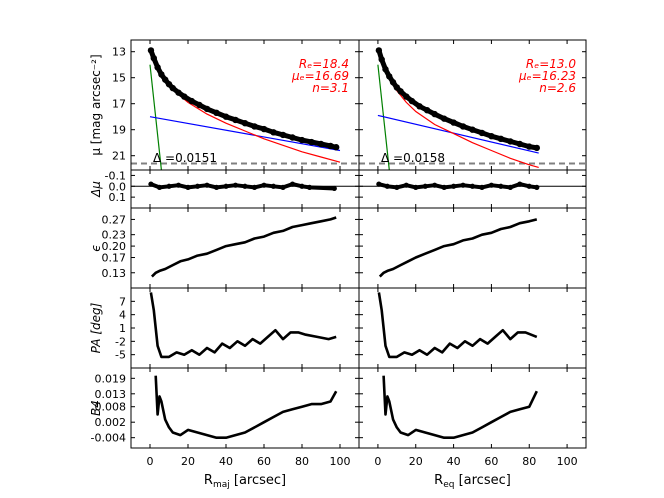 This screenshot has width=664, height=498. I want to click on left-dmu-plot, so click(245, 186).